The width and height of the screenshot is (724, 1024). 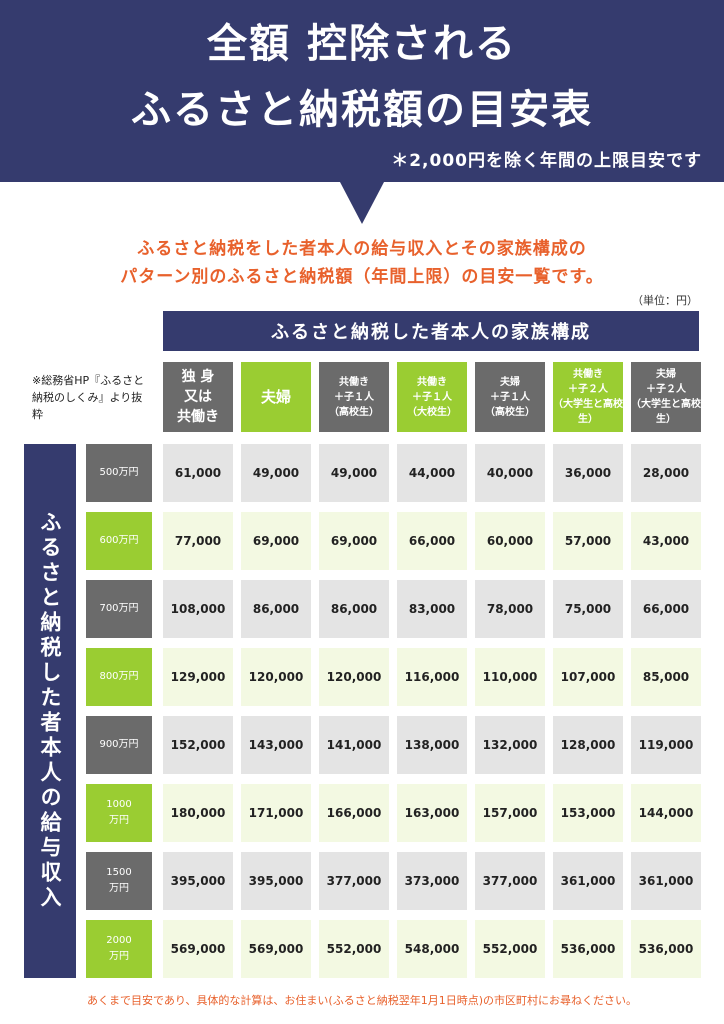 I want to click on table-cell: 143,000, so click(x=276, y=745).